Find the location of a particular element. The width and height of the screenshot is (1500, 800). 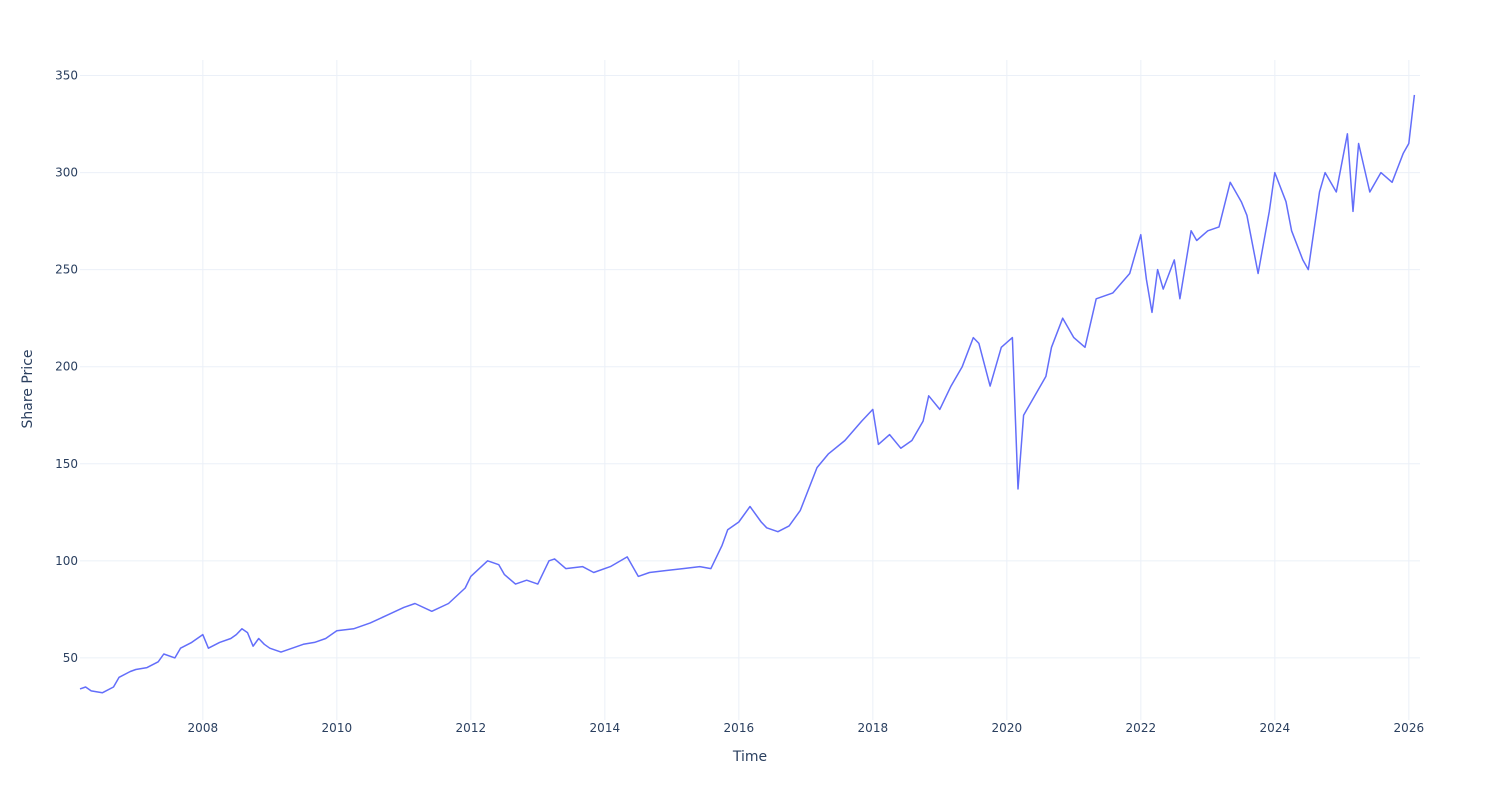

y-tick-label: 200 is located at coordinates (66, 367).